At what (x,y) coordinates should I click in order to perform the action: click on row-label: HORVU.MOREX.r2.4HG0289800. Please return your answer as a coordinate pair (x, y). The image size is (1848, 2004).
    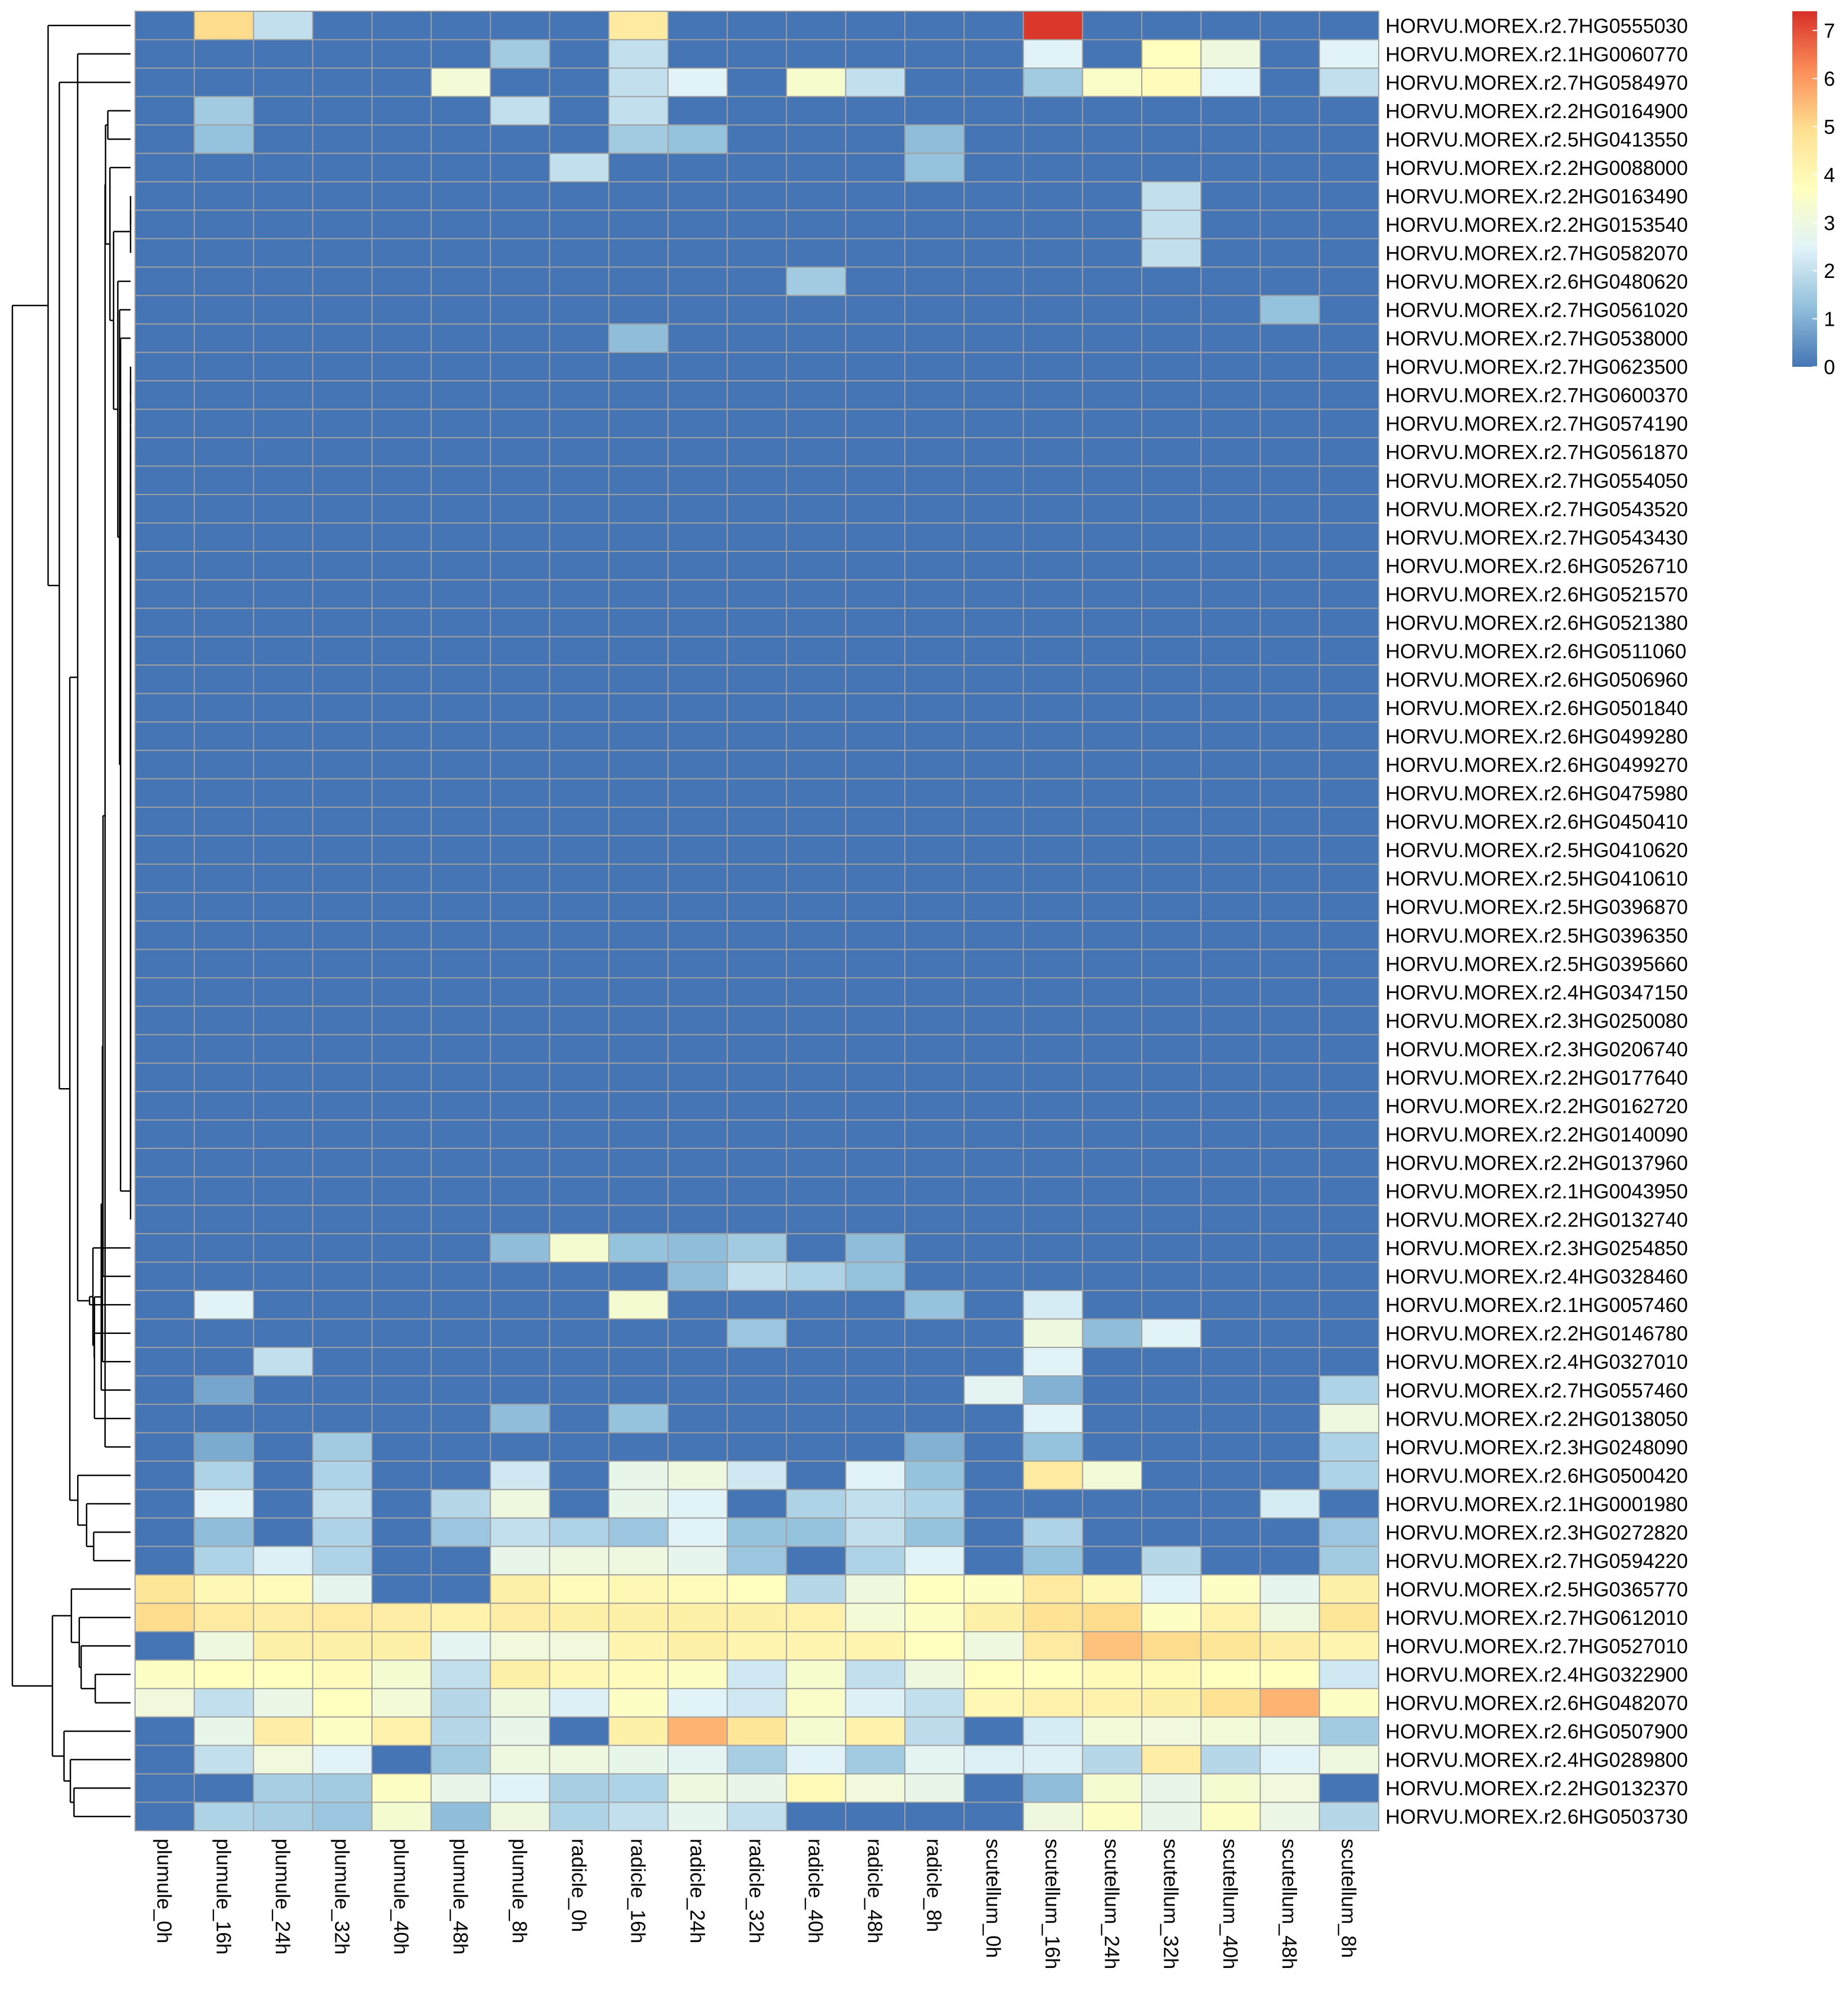
    Looking at the image, I should click on (1536, 1760).